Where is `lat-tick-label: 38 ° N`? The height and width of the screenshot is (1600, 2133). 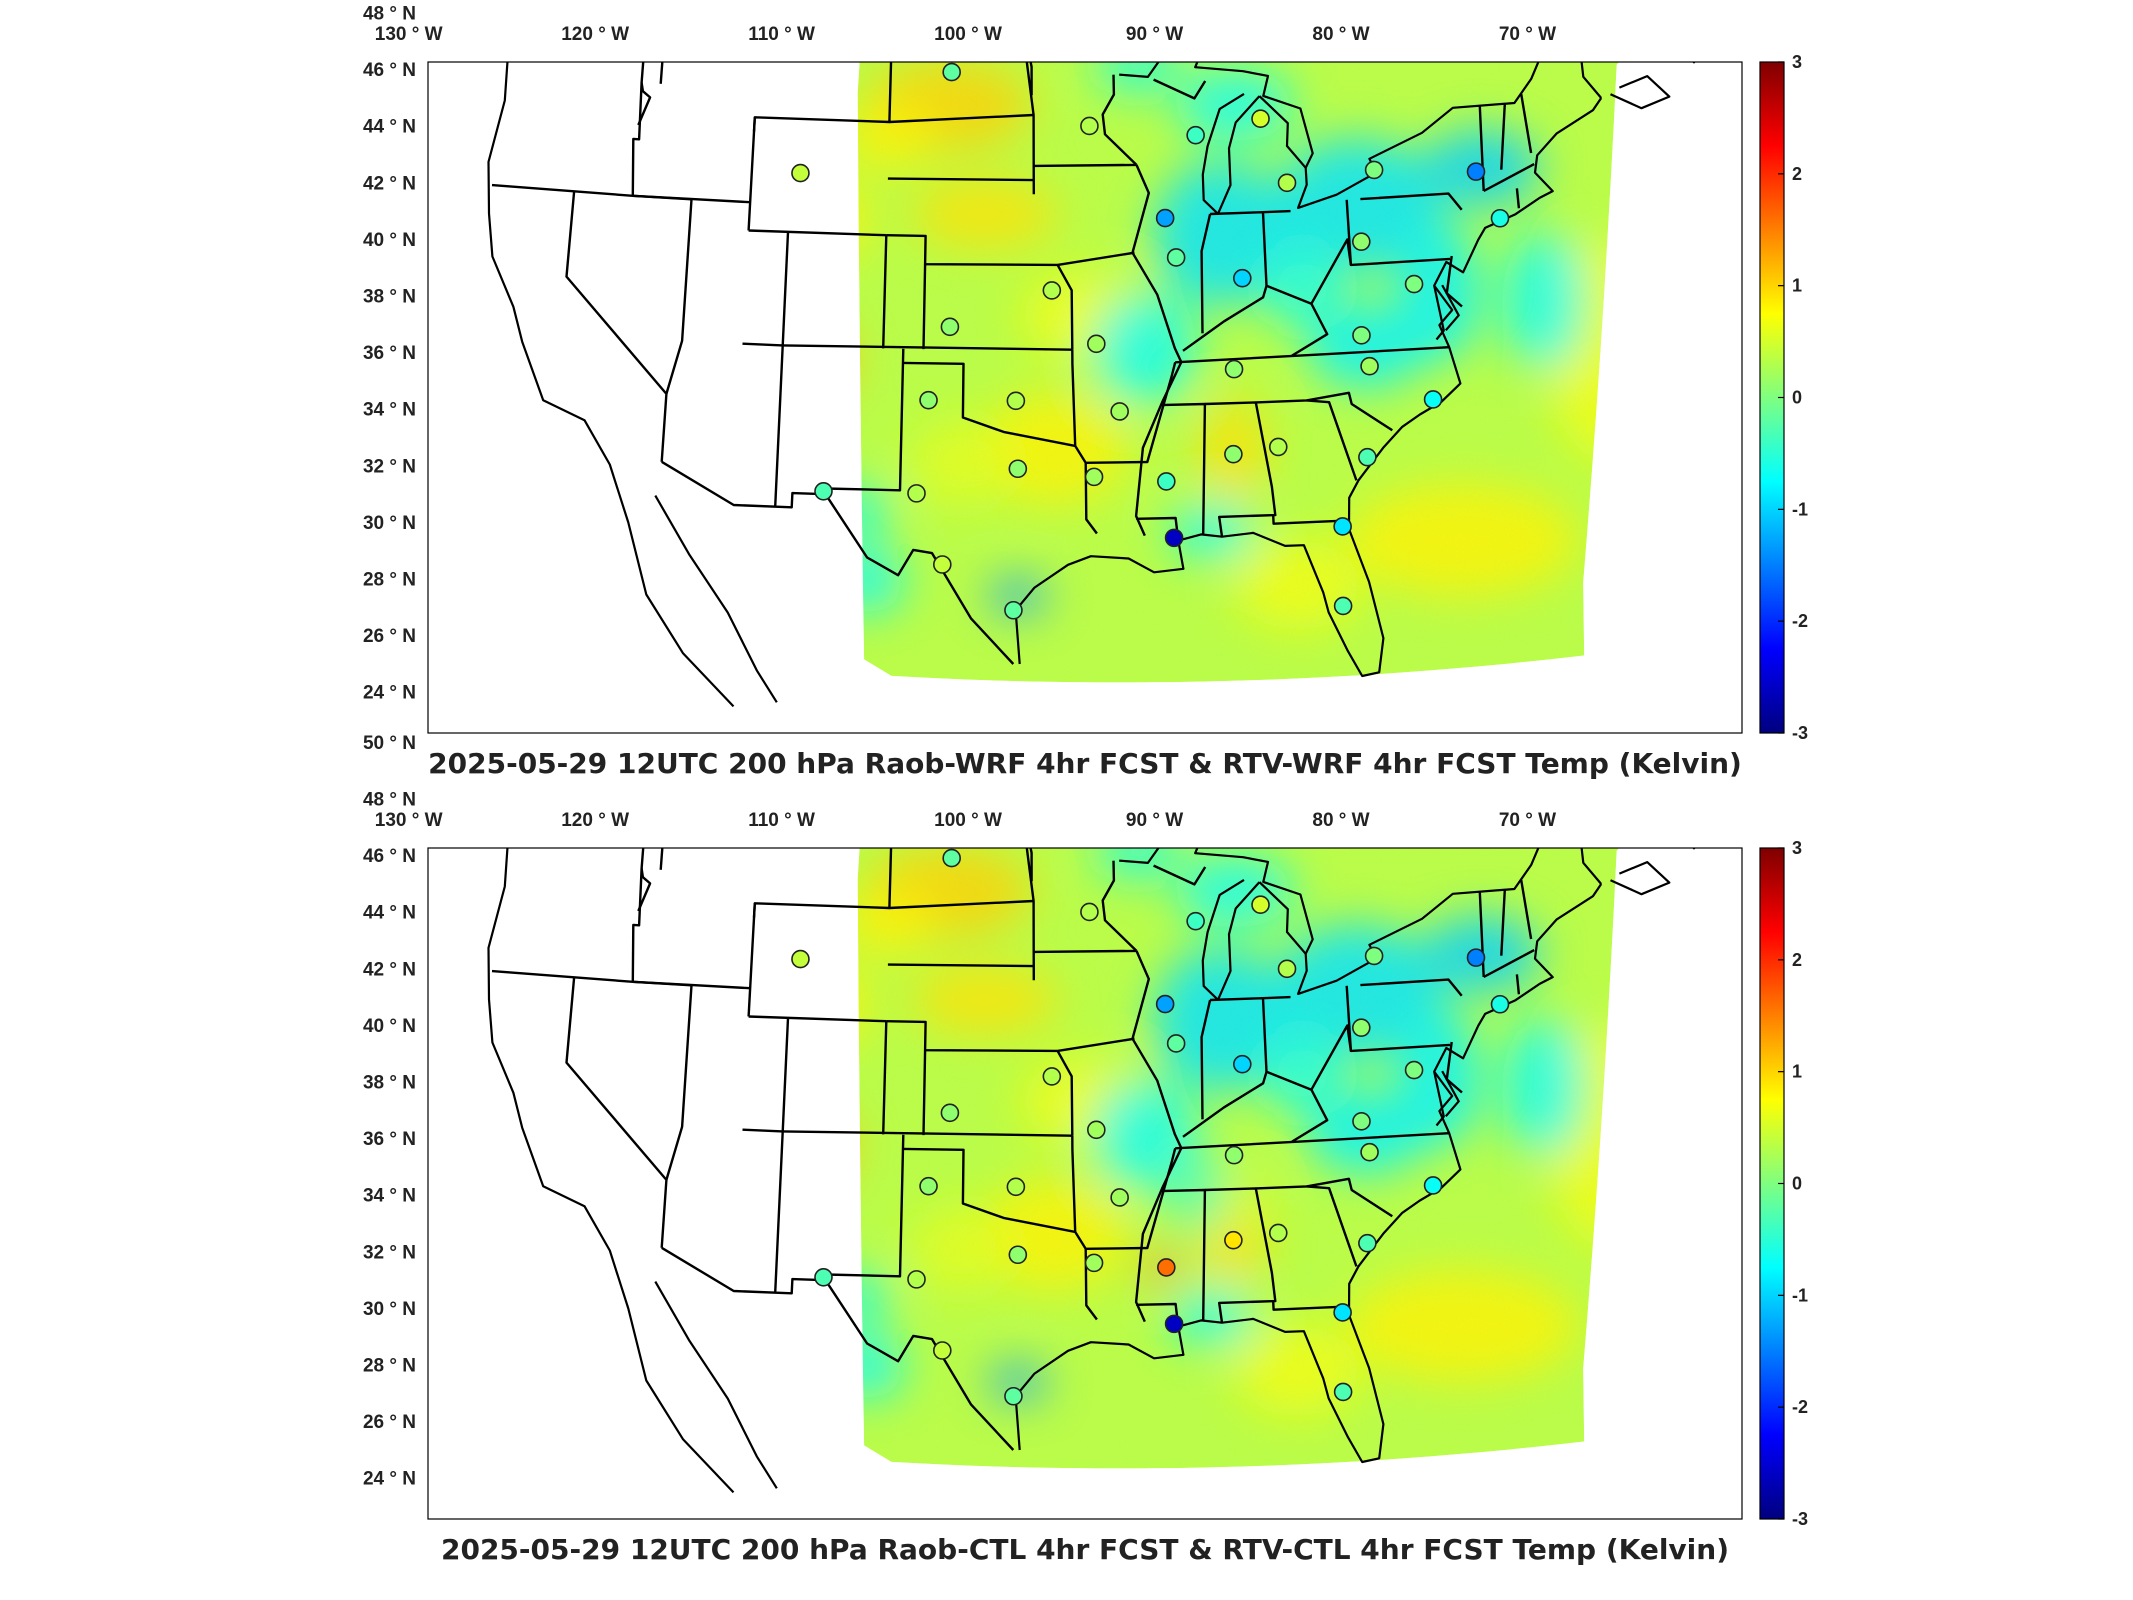 lat-tick-label: 38 ° N is located at coordinates (389, 1082).